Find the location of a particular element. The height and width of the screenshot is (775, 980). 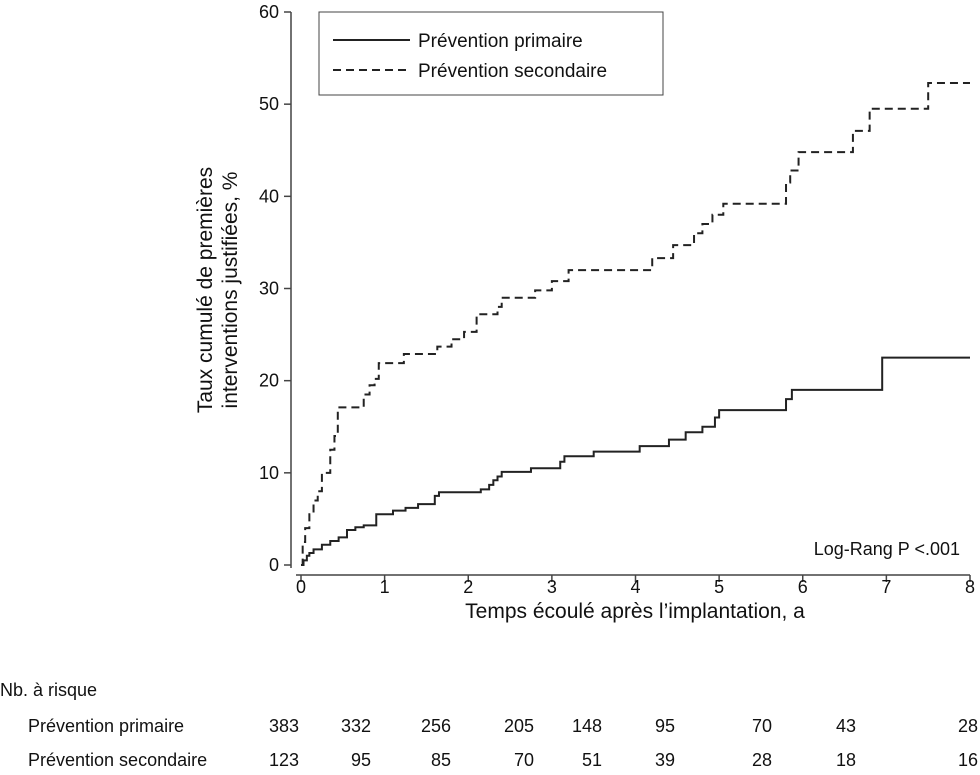

y-tick-label: 0 is located at coordinates (274, 565).